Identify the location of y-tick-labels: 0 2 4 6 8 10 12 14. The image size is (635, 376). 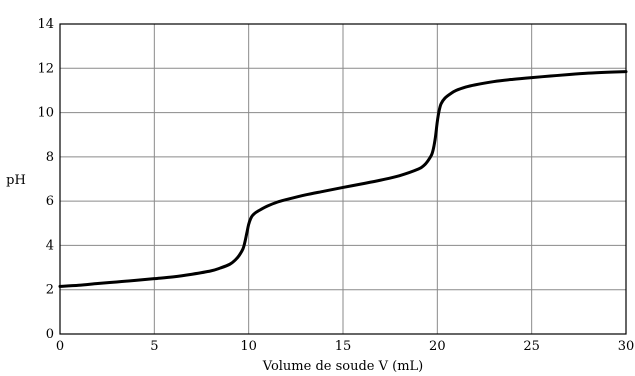
(45, 179).